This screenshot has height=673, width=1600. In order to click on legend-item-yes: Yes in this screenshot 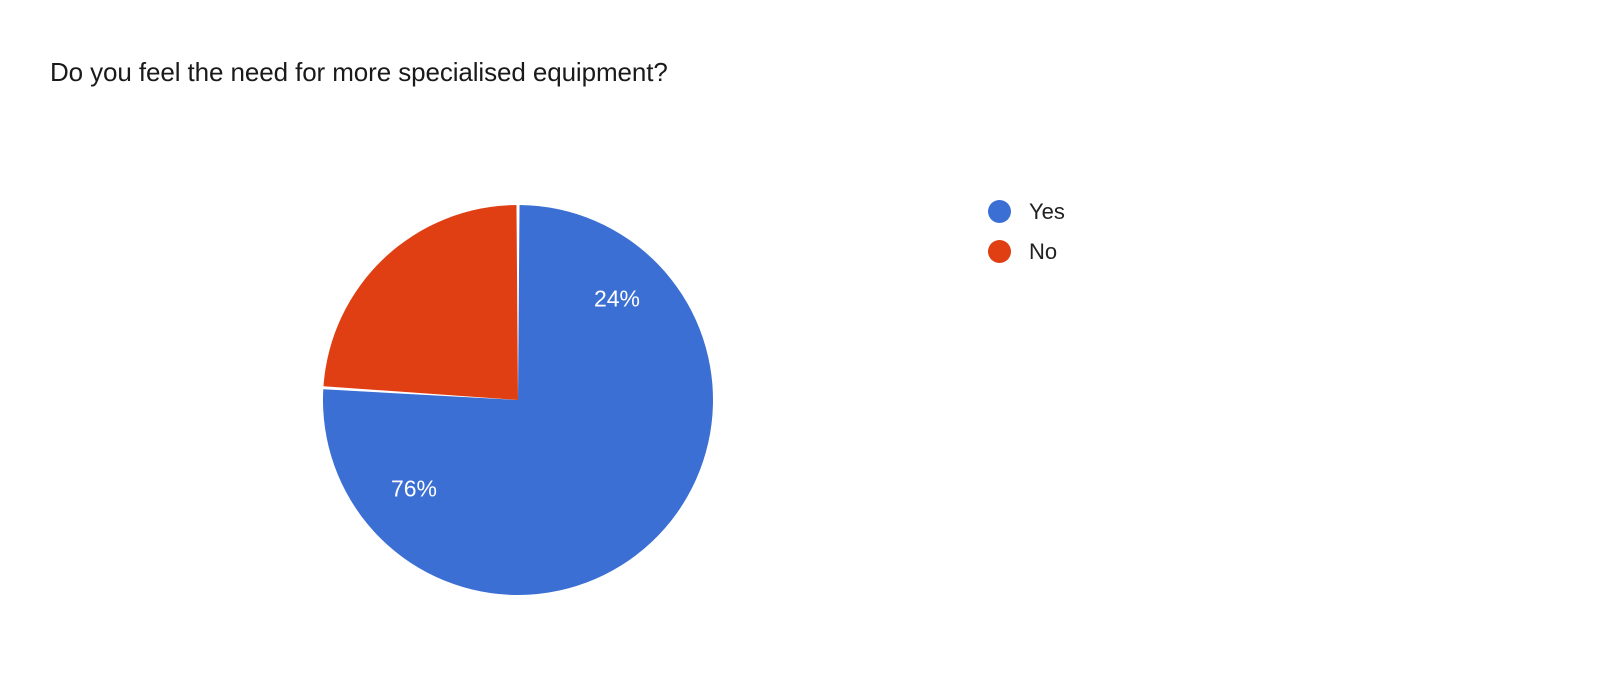, I will do `click(1026, 211)`.